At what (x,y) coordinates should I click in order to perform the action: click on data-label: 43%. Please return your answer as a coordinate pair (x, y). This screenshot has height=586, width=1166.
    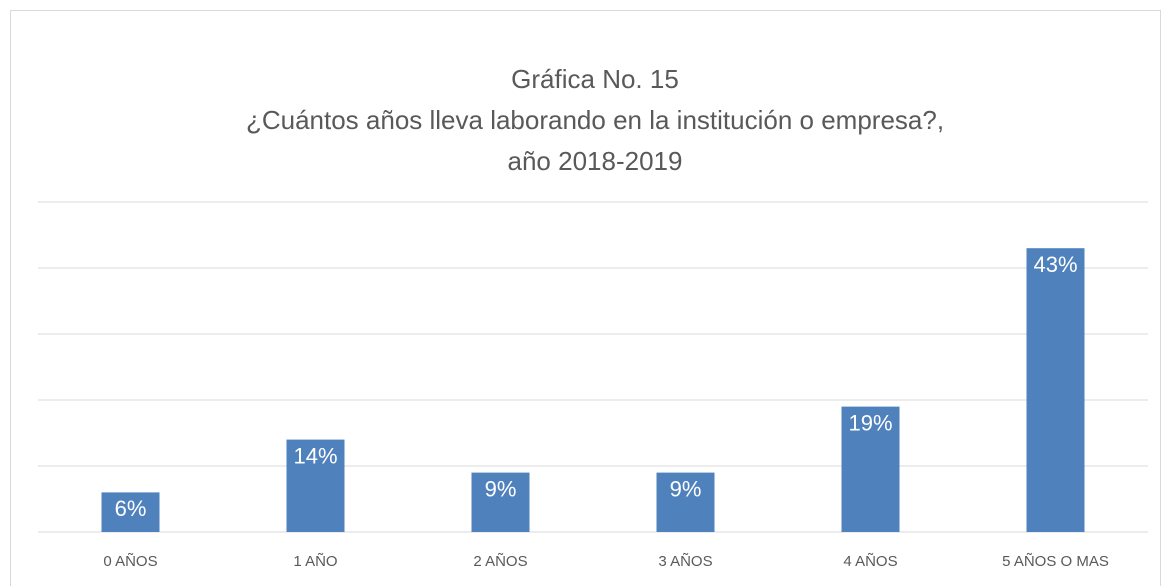
    Looking at the image, I should click on (1055, 264).